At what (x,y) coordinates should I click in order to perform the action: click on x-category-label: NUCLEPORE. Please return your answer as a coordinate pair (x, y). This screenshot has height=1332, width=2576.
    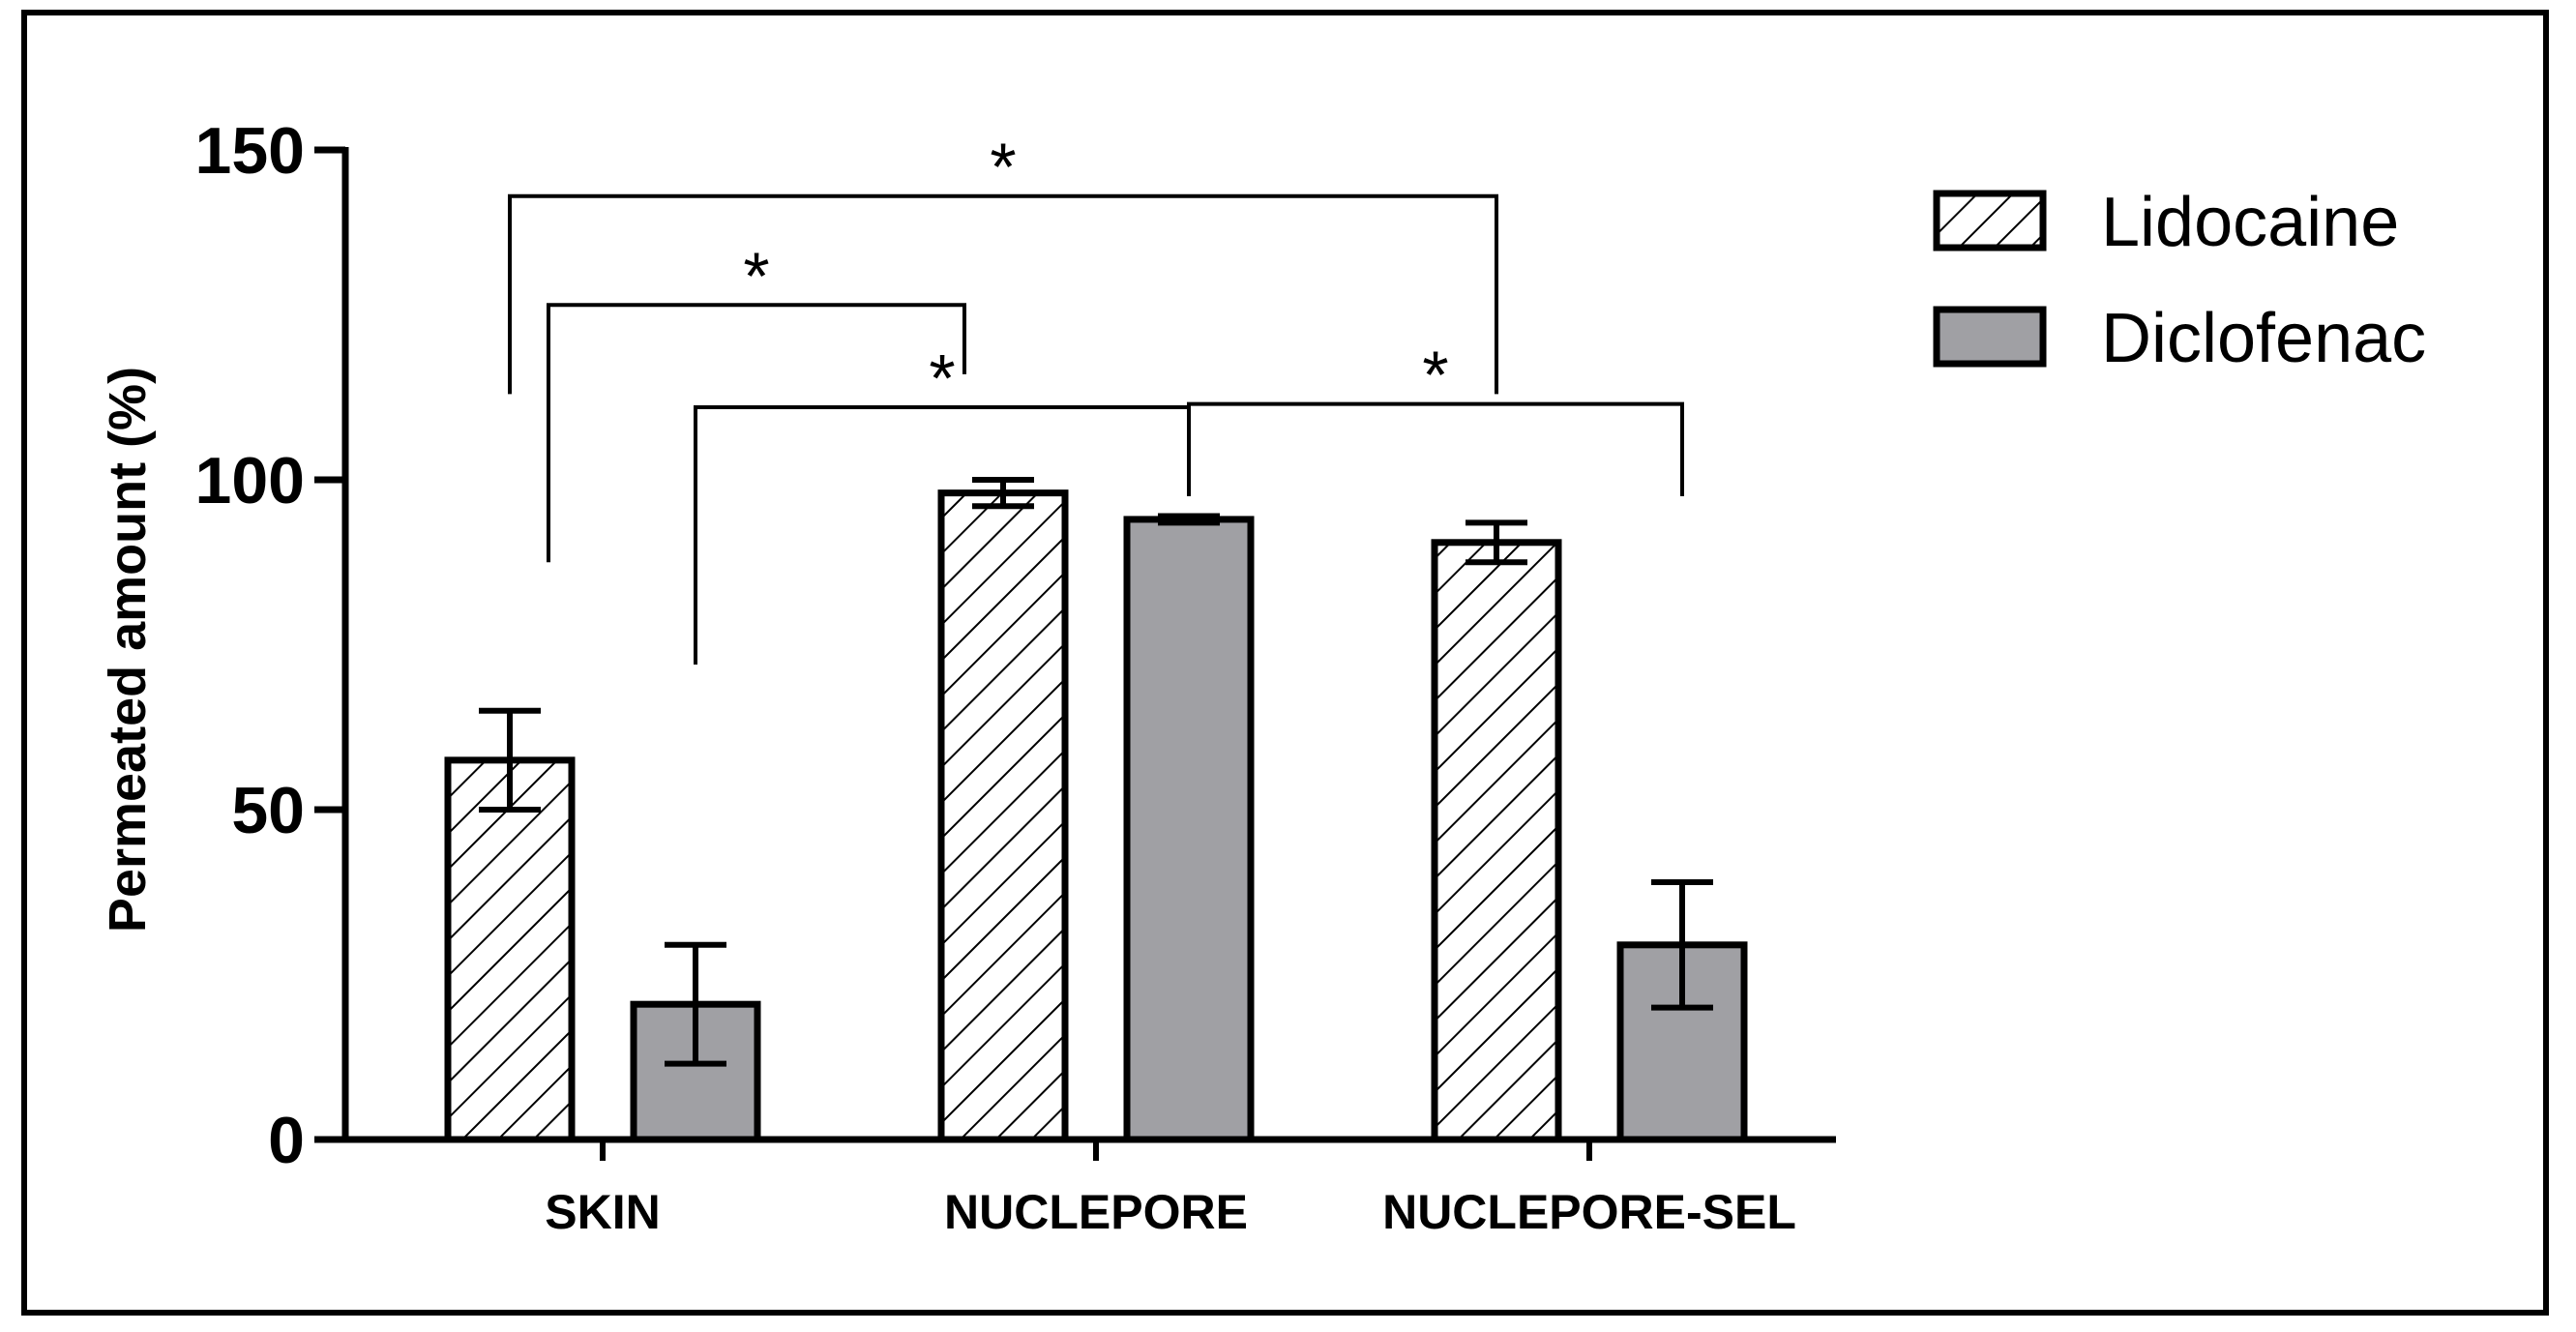
    Looking at the image, I should click on (1096, 1212).